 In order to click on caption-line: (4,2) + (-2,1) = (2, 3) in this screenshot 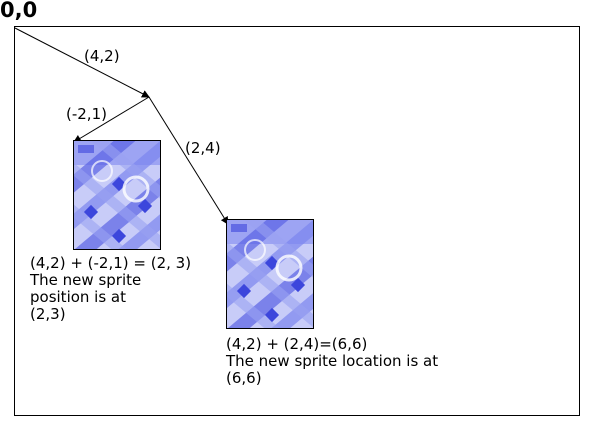, I will do `click(111, 263)`.